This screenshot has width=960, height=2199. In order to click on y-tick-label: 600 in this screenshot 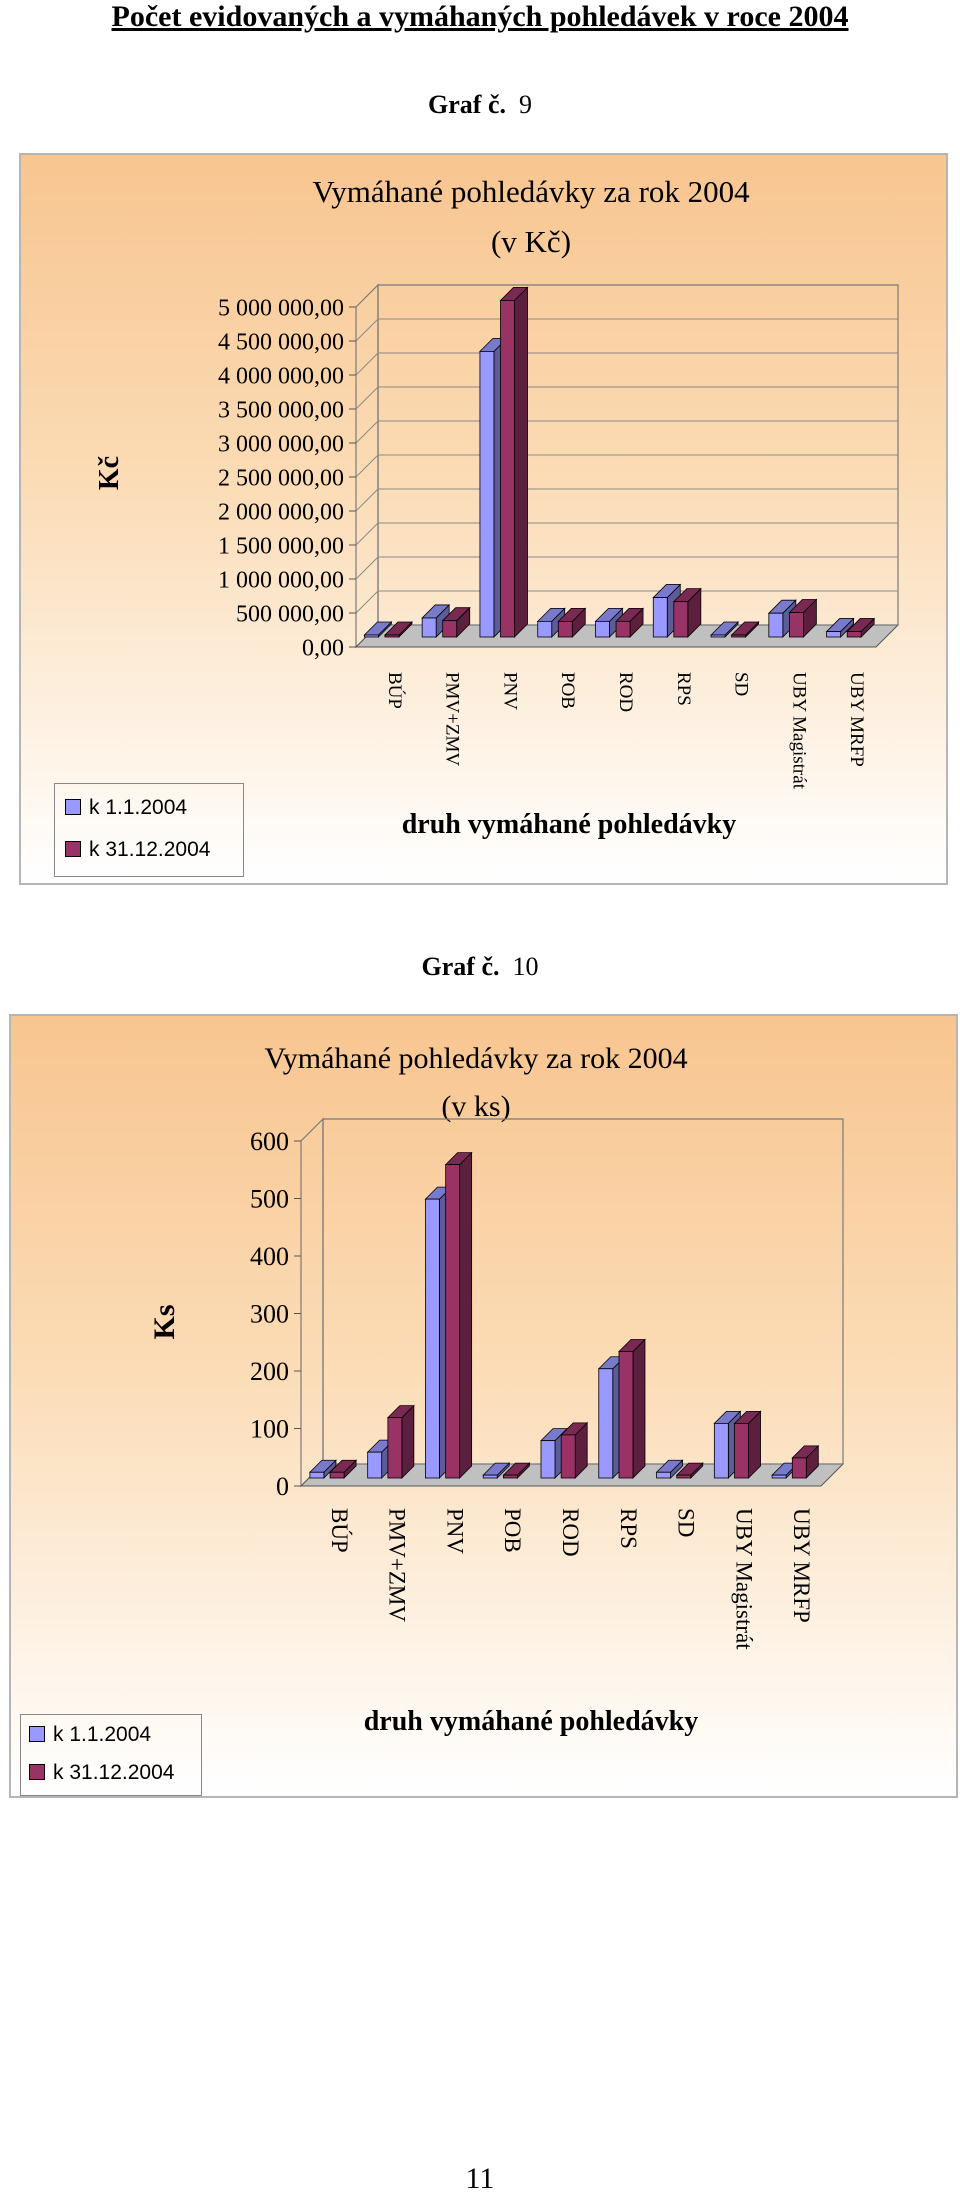, I will do `click(269, 1141)`.